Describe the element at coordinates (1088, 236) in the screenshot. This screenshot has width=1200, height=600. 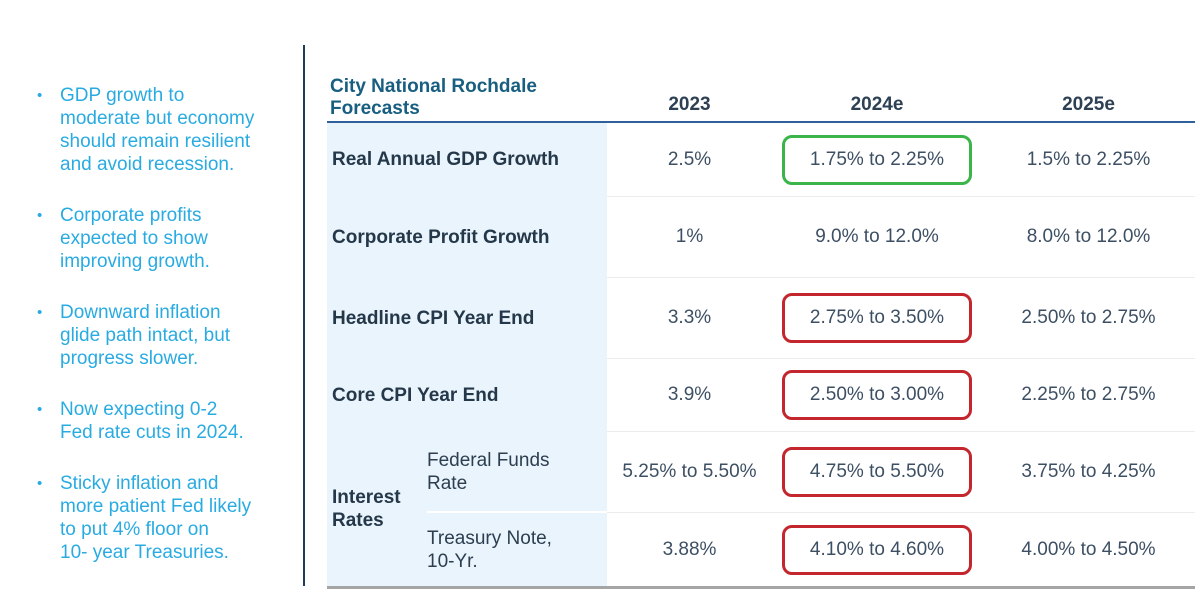
I see `cell-2025e: 8.0% to 12.0%` at that location.